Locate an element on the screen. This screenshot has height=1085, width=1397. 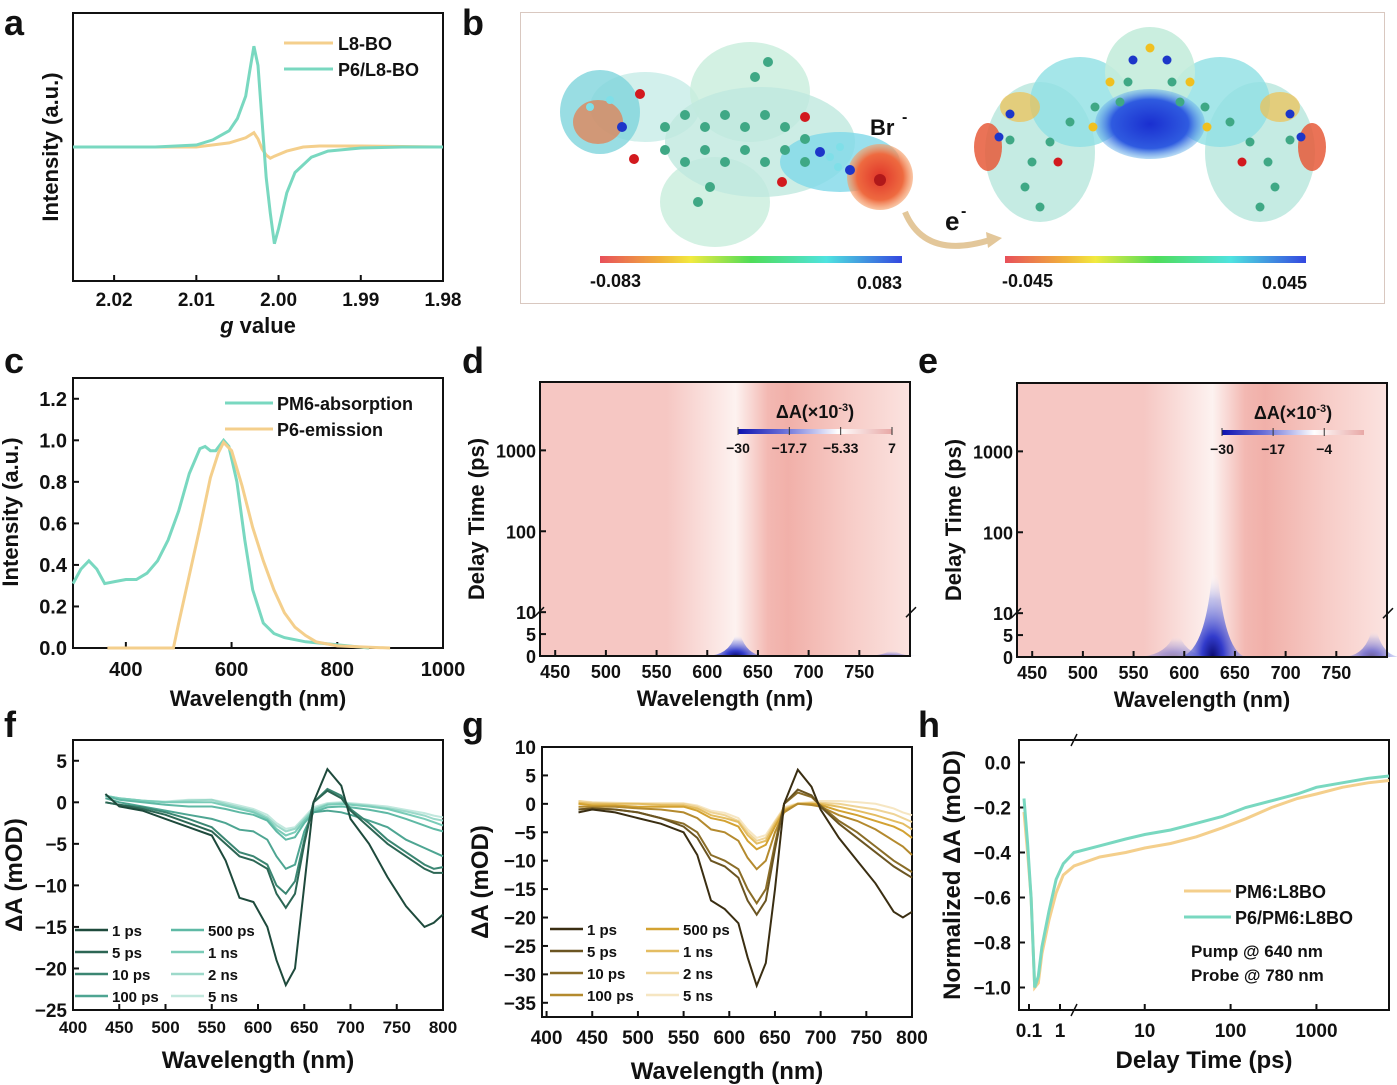
x-tick-label: 0.1 is located at coordinates (1029, 1031).